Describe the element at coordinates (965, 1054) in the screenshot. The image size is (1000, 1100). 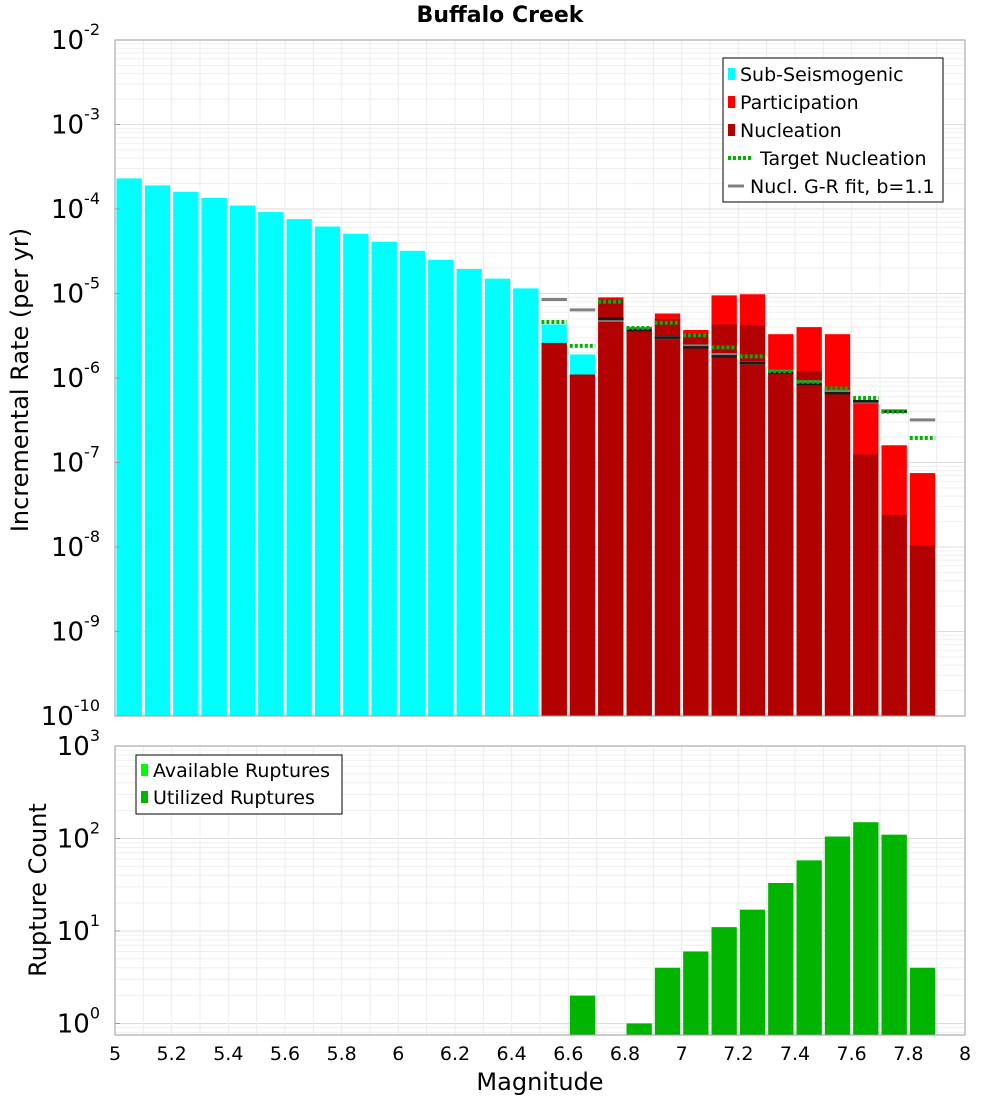
I see `x-tick-label: 8` at that location.